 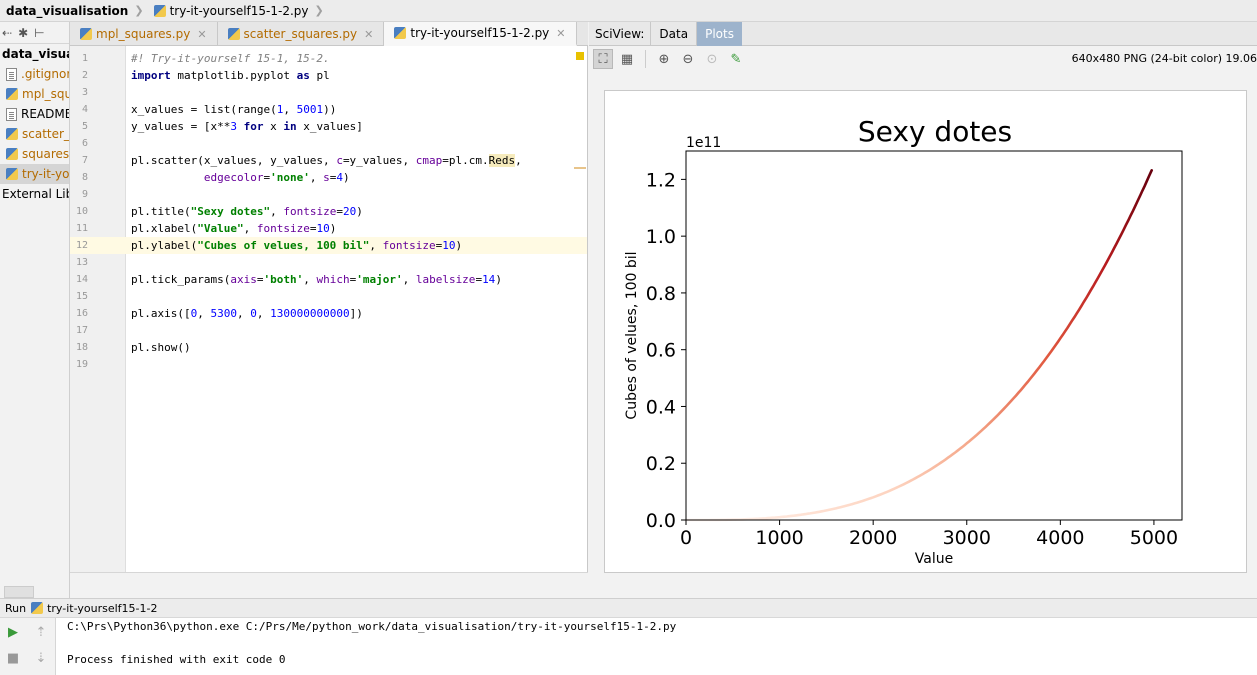 I want to click on x-tick-label: 1000, so click(x=779, y=538).